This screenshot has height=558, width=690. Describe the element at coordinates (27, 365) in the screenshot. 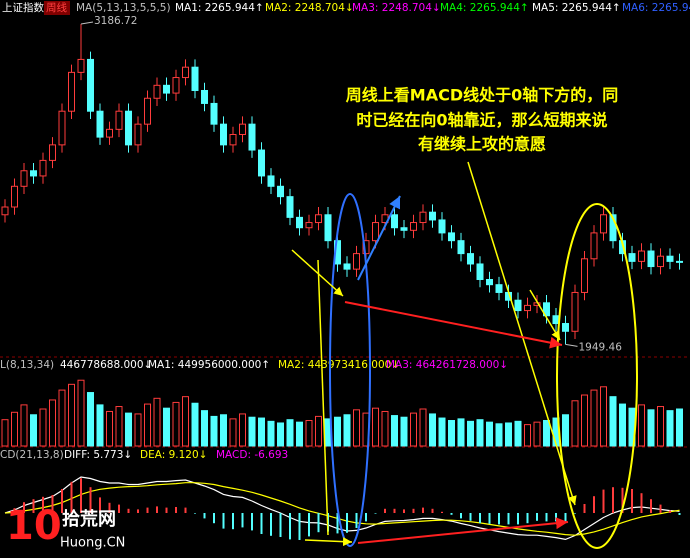

I see `vol-params: L(8,13,34)` at that location.